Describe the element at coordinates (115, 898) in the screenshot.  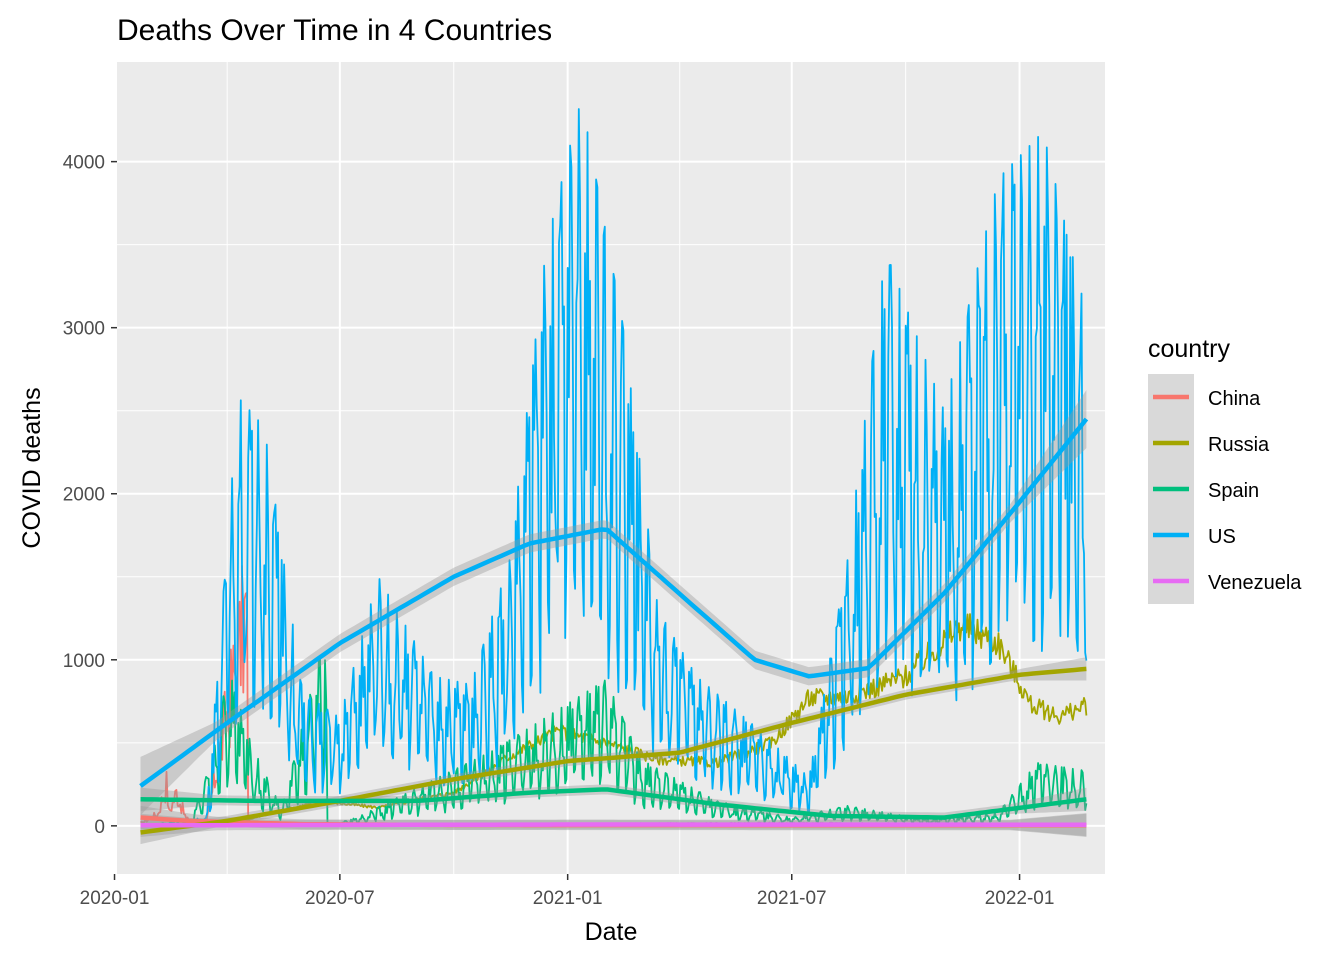
I see `x-tick-label: 2020-01` at that location.